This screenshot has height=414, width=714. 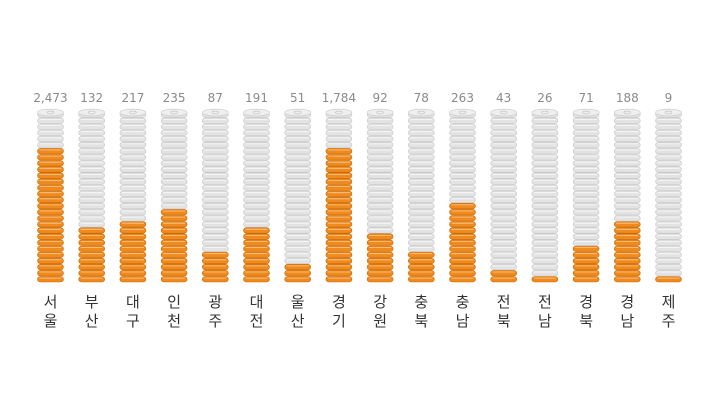 What do you see at coordinates (586, 321) in the screenshot?
I see `category-label-char: 북` at bounding box center [586, 321].